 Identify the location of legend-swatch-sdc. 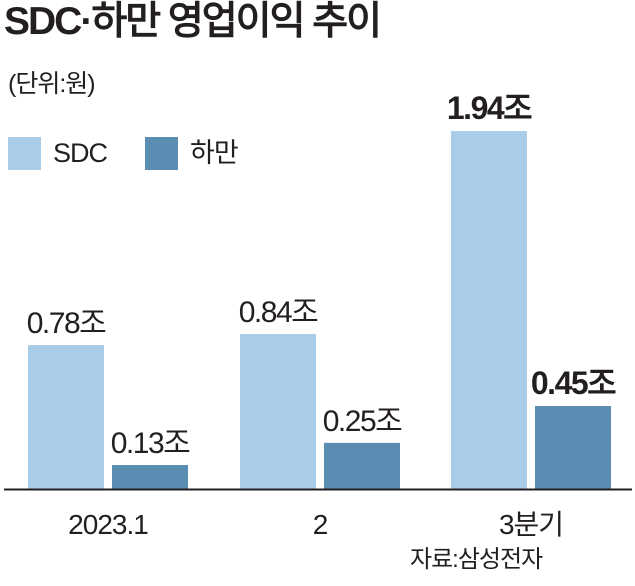
(24, 153).